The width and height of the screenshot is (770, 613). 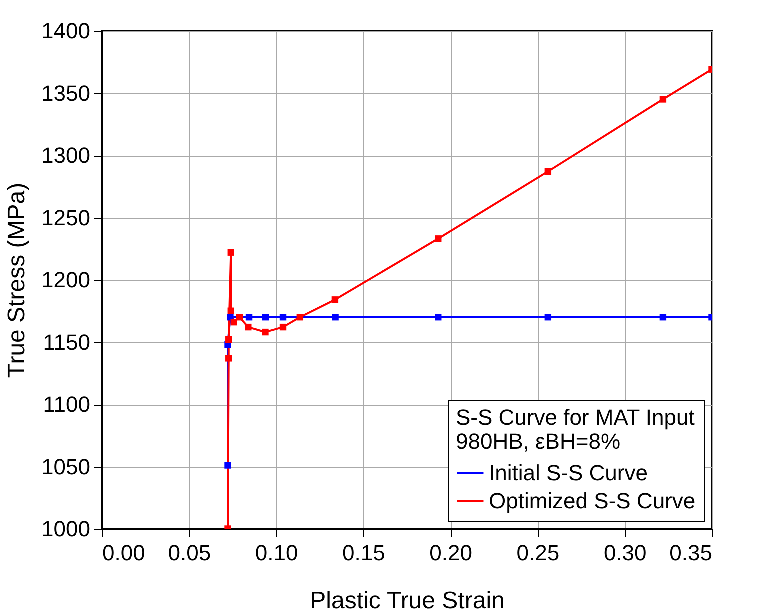 What do you see at coordinates (538, 553) in the screenshot?
I see `x-tick-label: 0.25` at bounding box center [538, 553].